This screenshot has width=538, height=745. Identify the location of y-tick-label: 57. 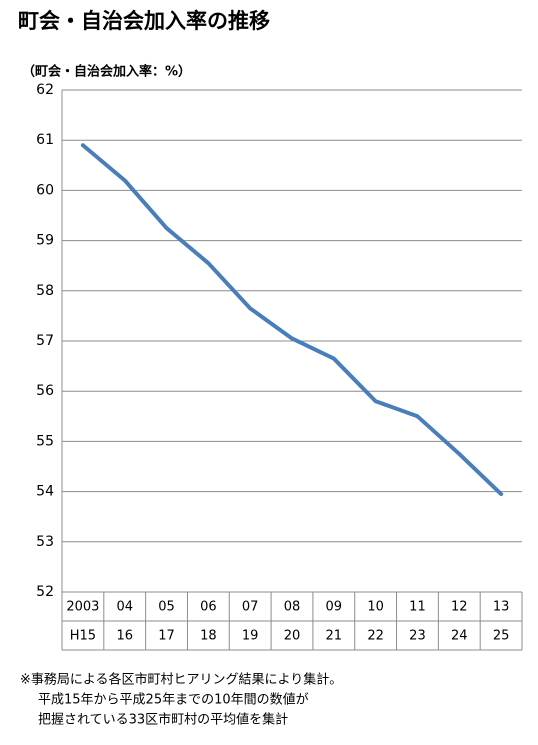
(45, 341).